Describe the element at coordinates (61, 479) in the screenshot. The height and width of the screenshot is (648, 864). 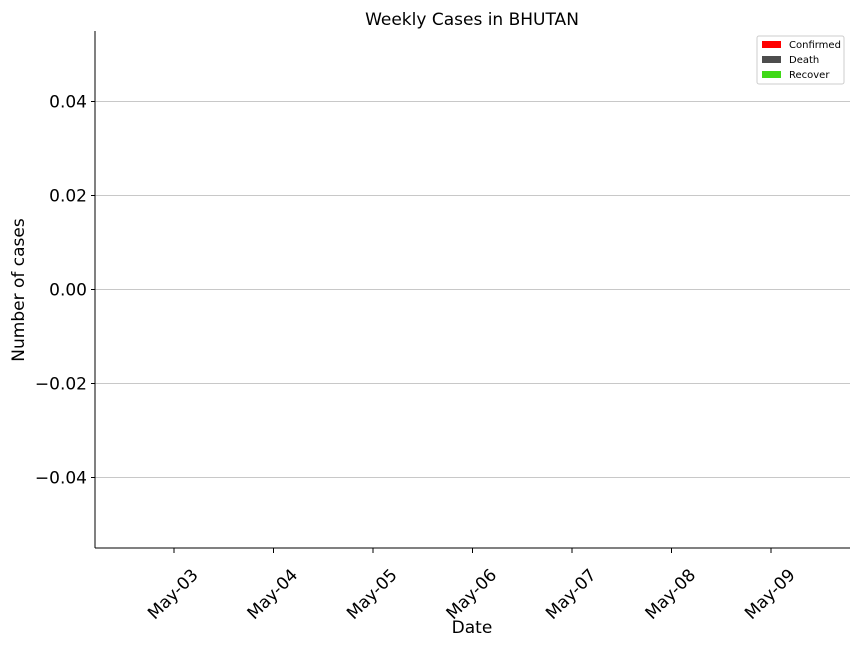
I see `y-tick-label: −0.04` at that location.